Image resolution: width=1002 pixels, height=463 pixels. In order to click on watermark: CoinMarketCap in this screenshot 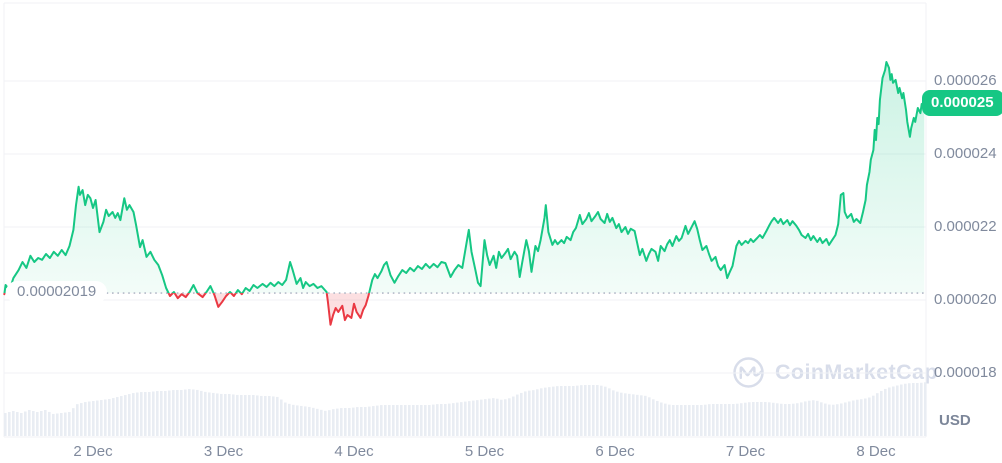, I will do `click(834, 372)`.